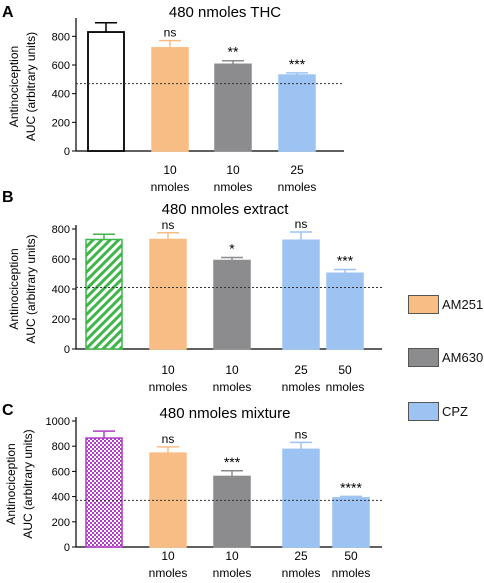 The width and height of the screenshot is (484, 583). I want to click on legend-item-cpz: CPZ, so click(446, 412).